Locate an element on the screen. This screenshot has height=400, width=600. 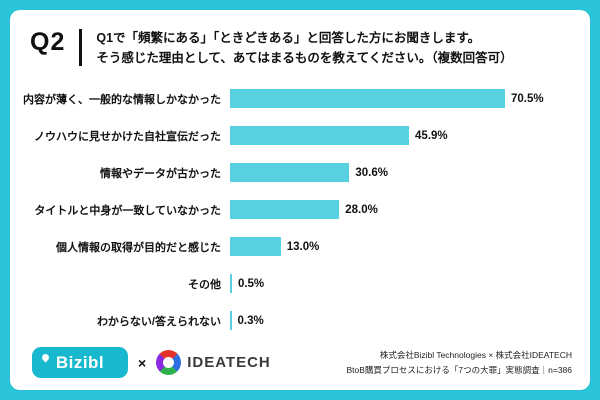
value-label: 45.9% is located at coordinates (431, 135).